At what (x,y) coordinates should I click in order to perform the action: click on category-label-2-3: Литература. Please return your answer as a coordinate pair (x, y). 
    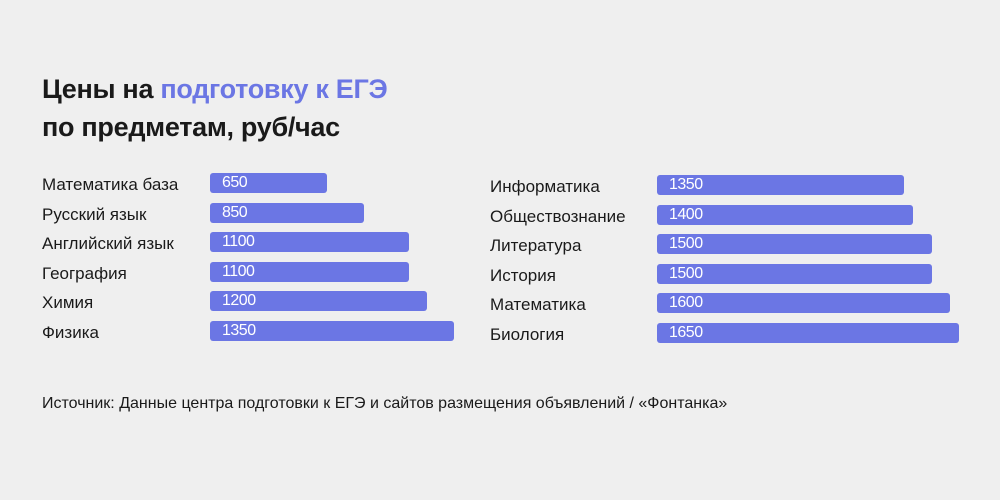
    Looking at the image, I should click on (536, 245).